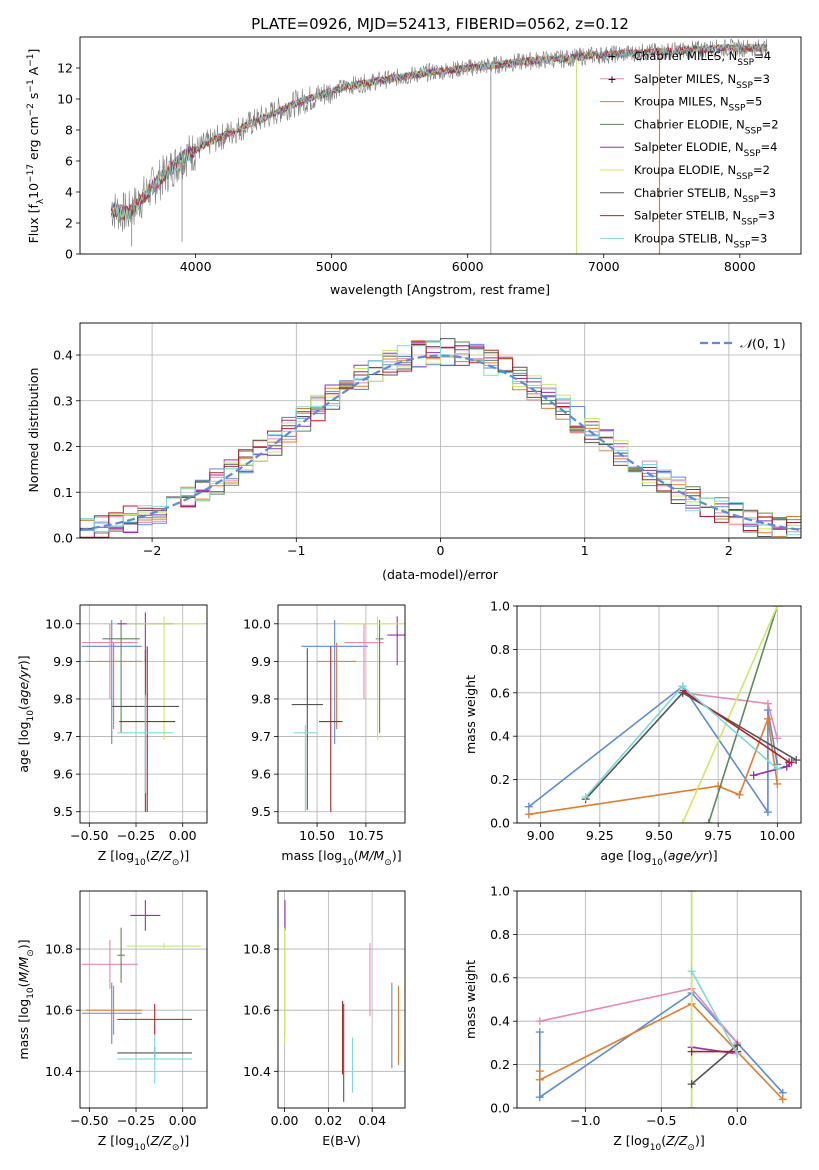 Image resolution: width=819 pixels, height=1170 pixels. What do you see at coordinates (702, 81) in the screenshot?
I see `legend-entry-1: Salpeter MILES, NSSP=3` at bounding box center [702, 81].